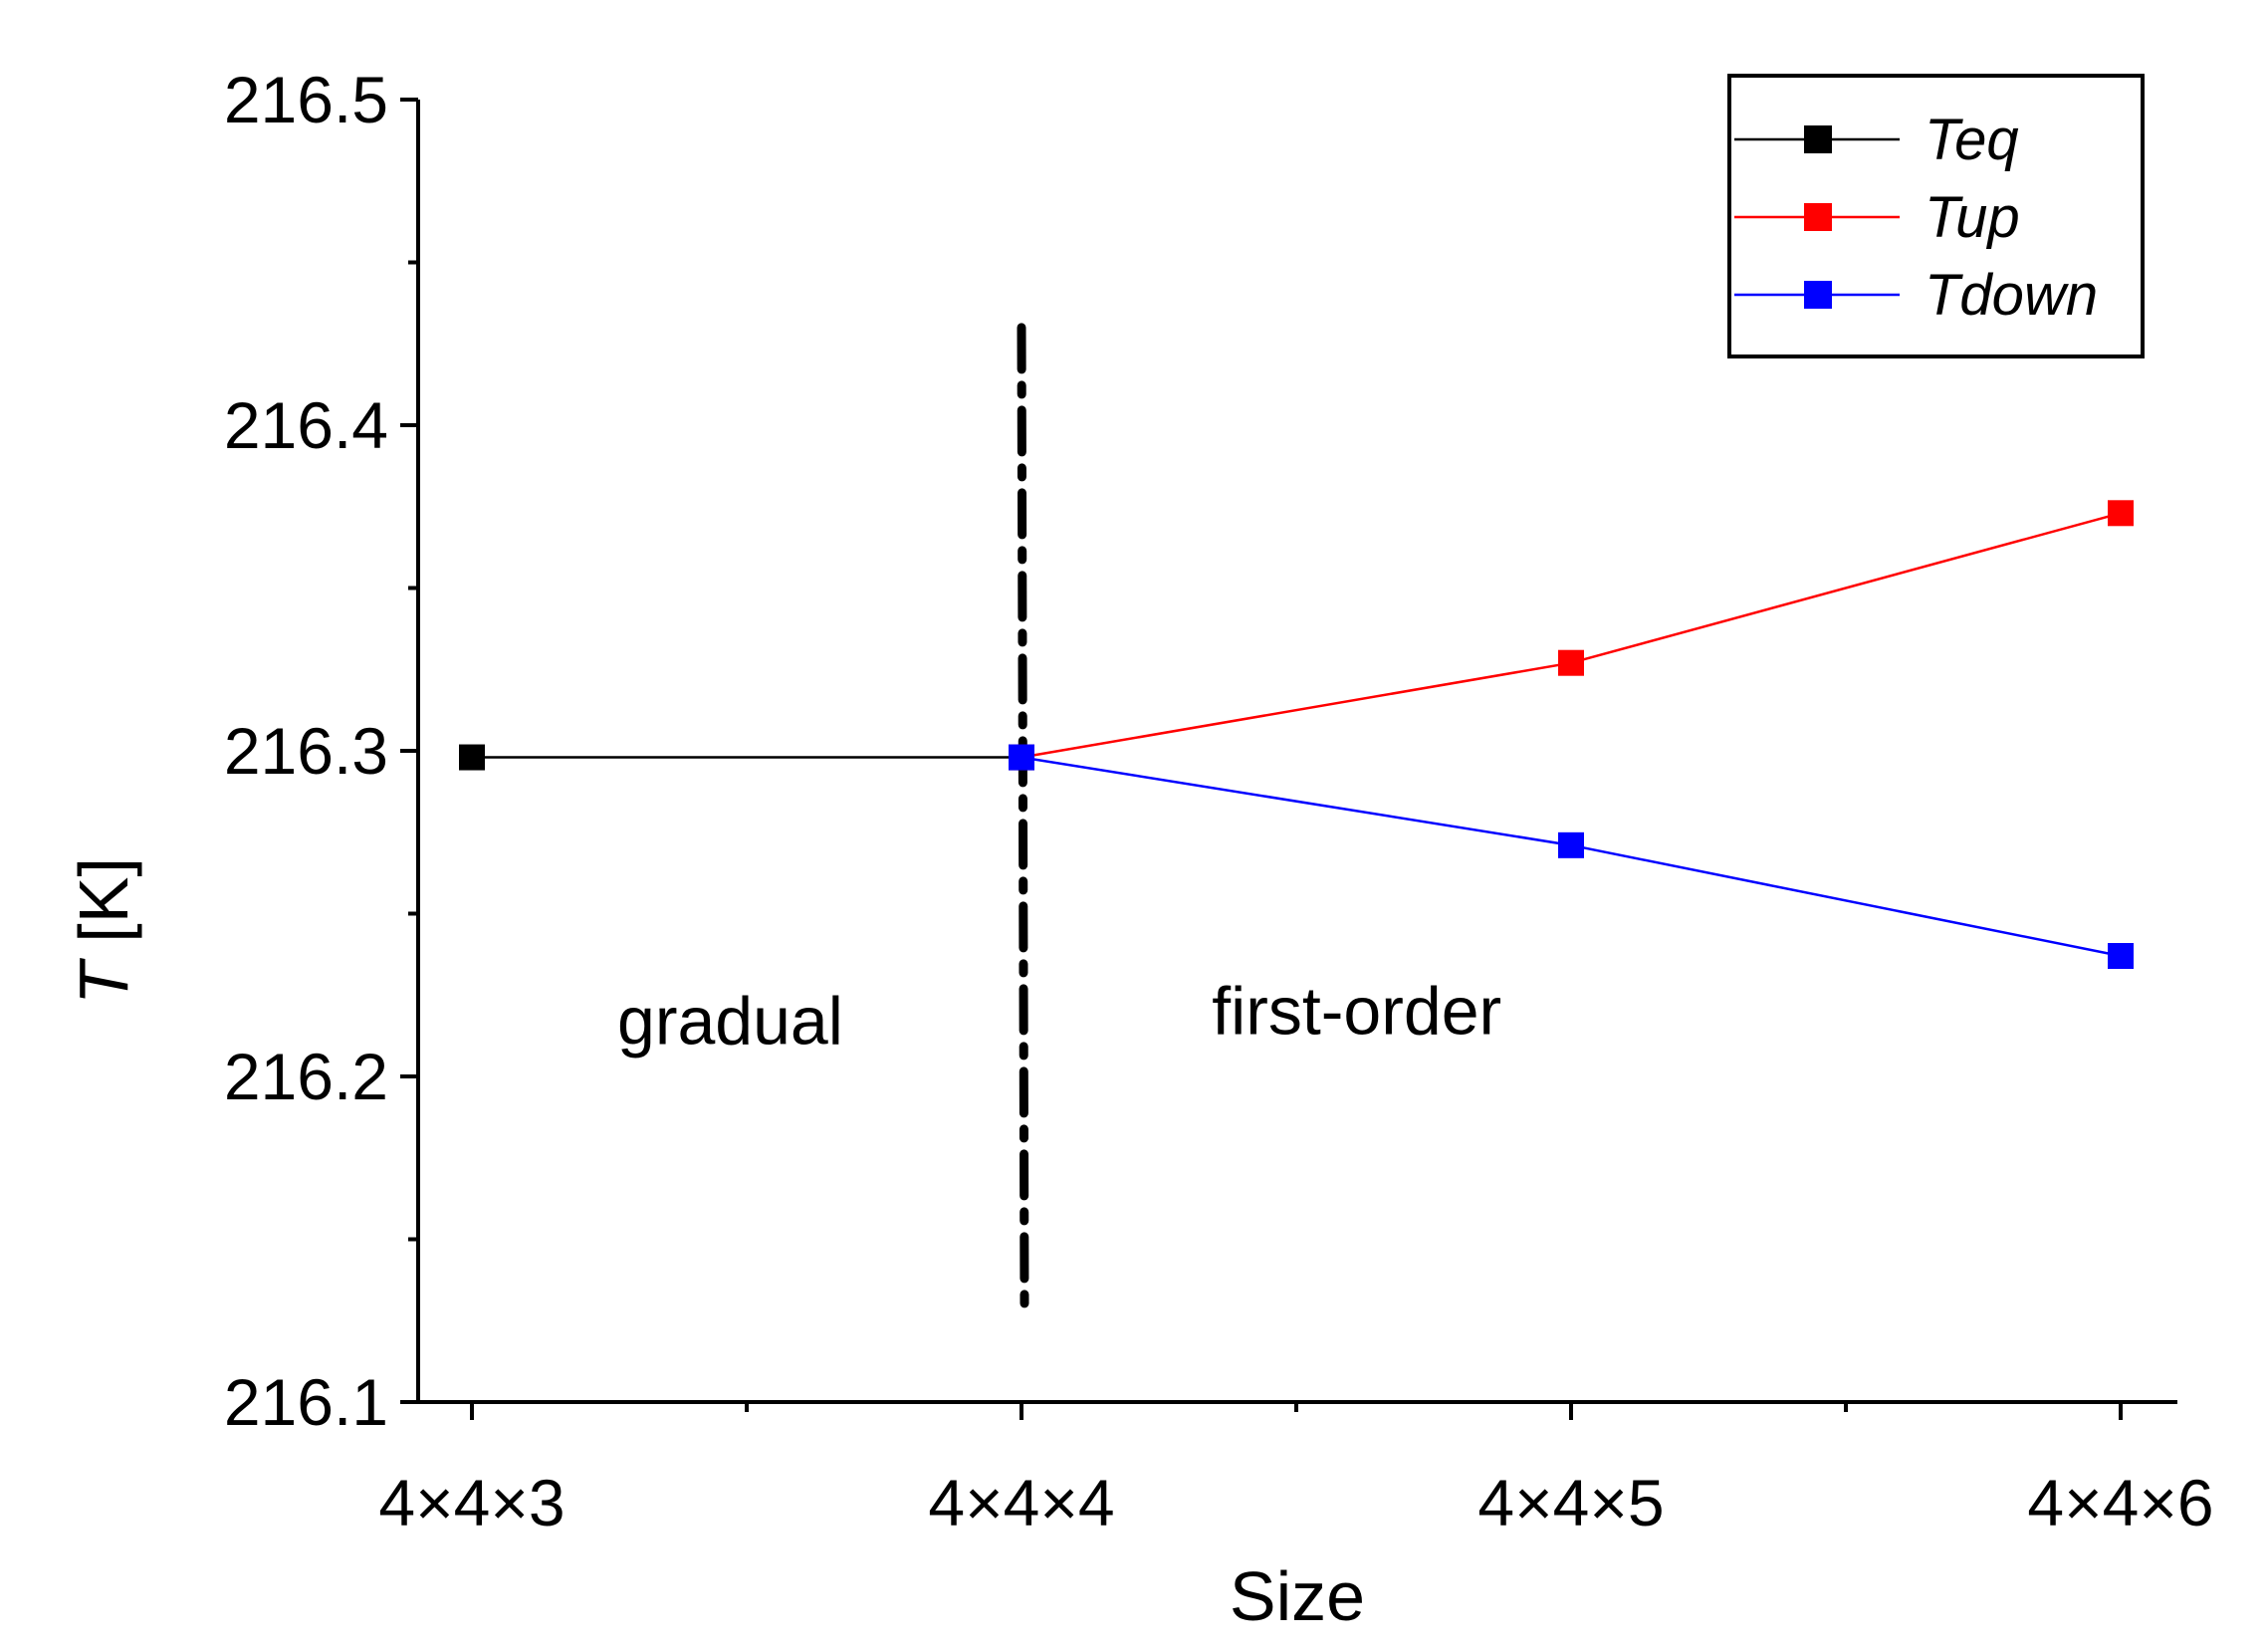  What do you see at coordinates (1023, 816) in the screenshot?
I see `phase-boundary-line` at bounding box center [1023, 816].